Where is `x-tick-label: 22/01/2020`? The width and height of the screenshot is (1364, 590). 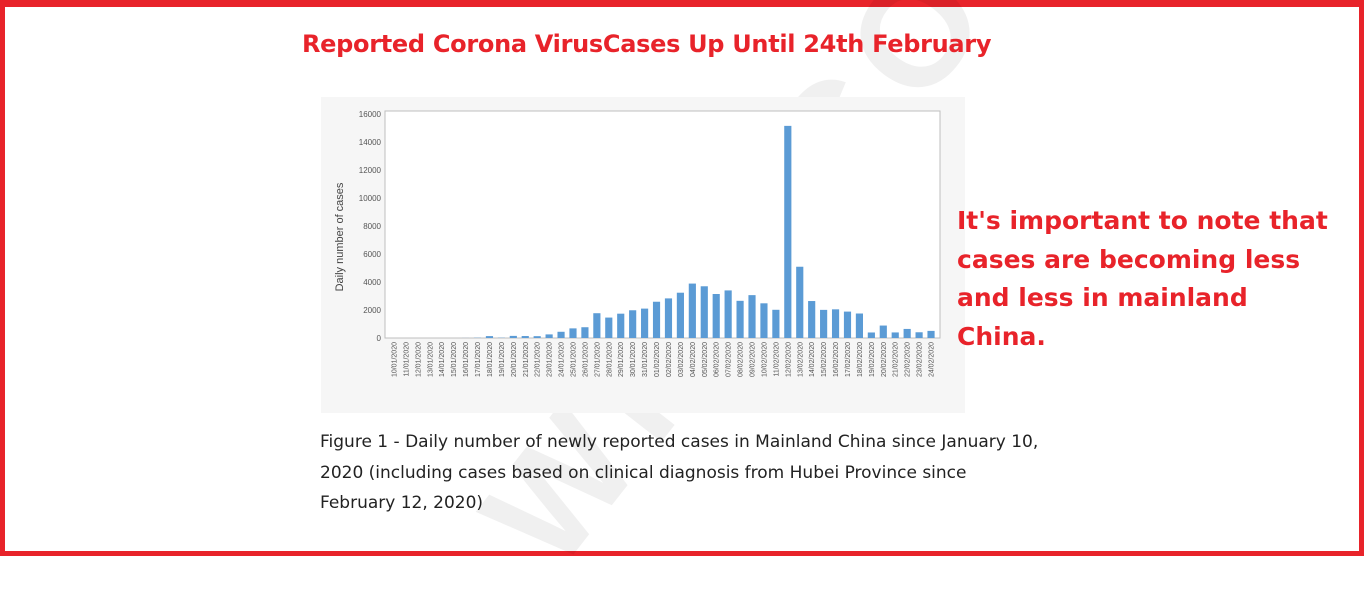 x-tick-label: 22/01/2020 is located at coordinates (538, 359).